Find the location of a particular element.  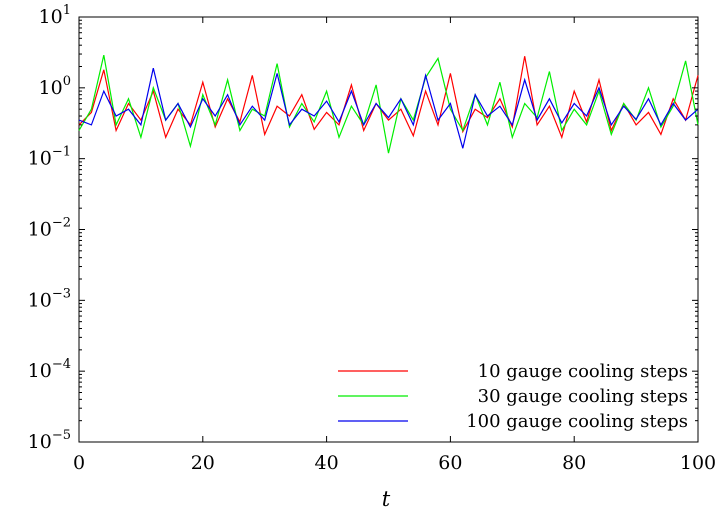

x-tick-label: 20 is located at coordinates (203, 463).